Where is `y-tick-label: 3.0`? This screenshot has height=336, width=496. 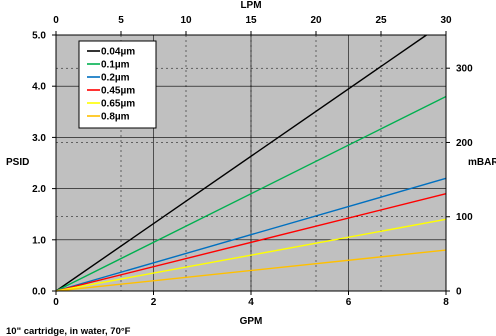
y-tick-label: 3.0 is located at coordinates (39, 138).